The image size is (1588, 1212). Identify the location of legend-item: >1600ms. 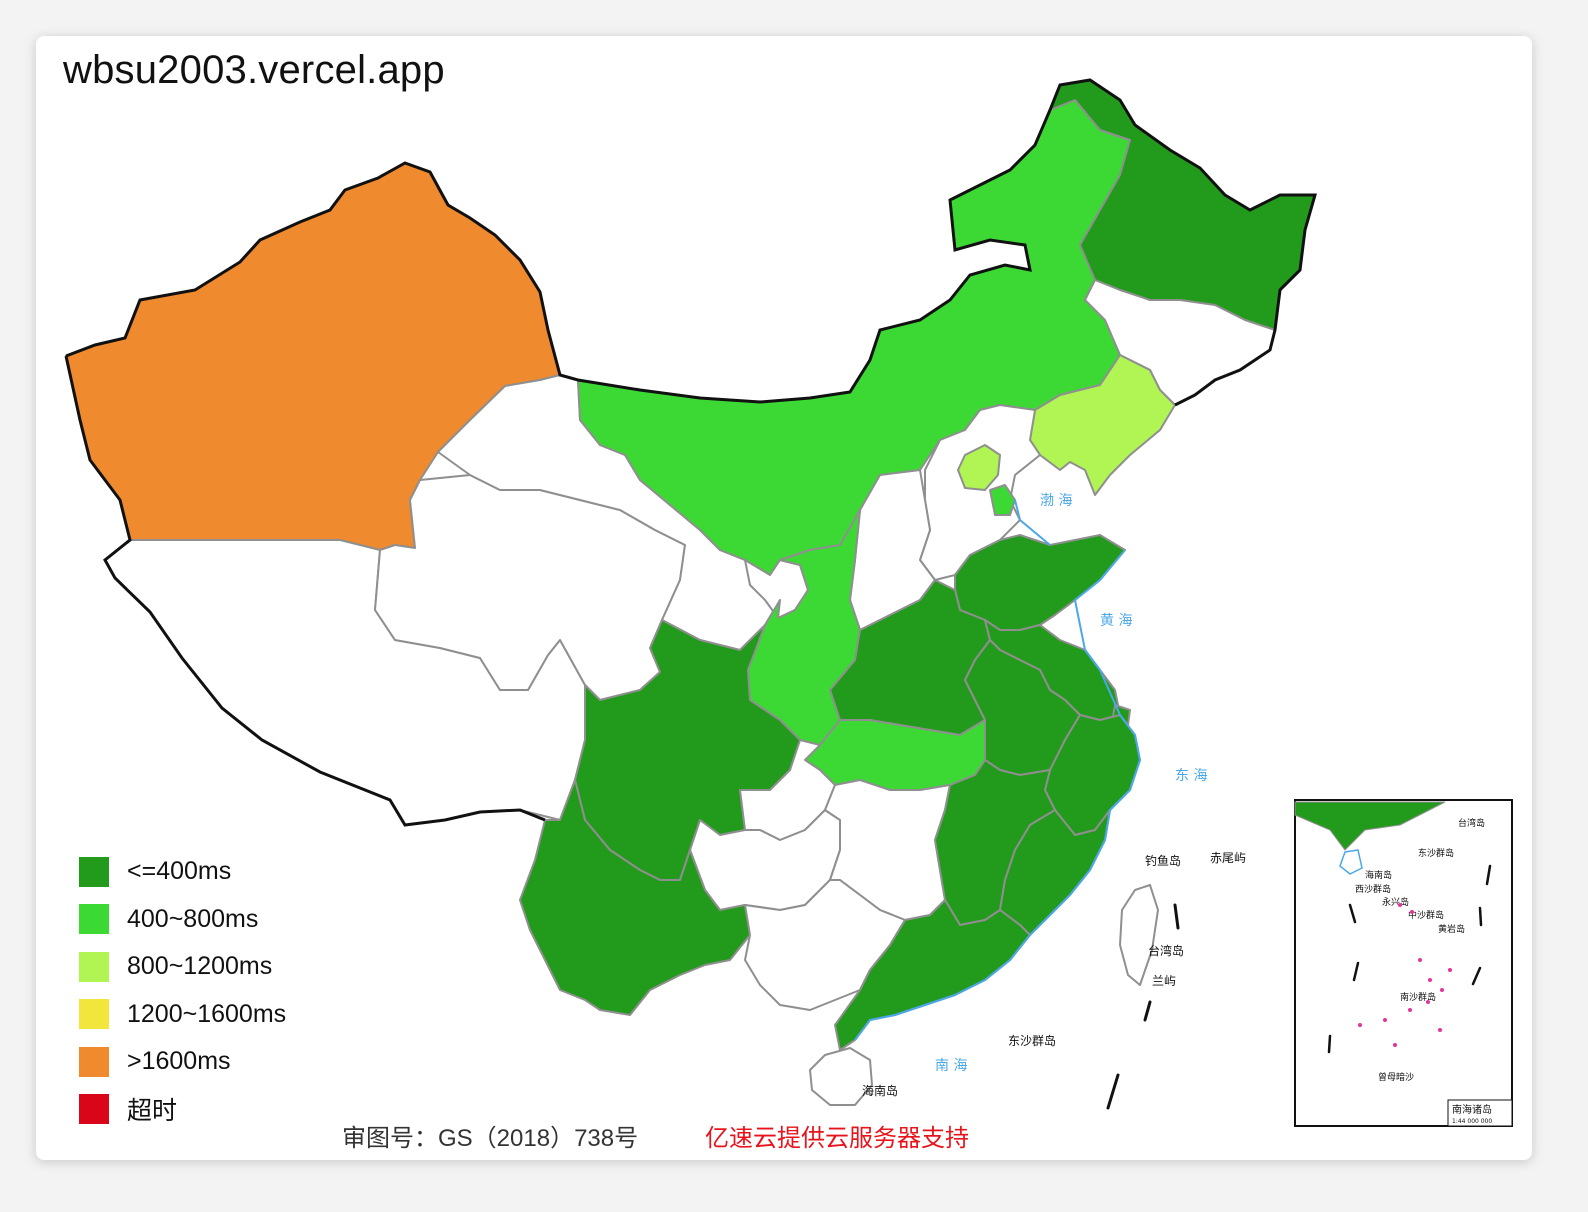
(182, 1062).